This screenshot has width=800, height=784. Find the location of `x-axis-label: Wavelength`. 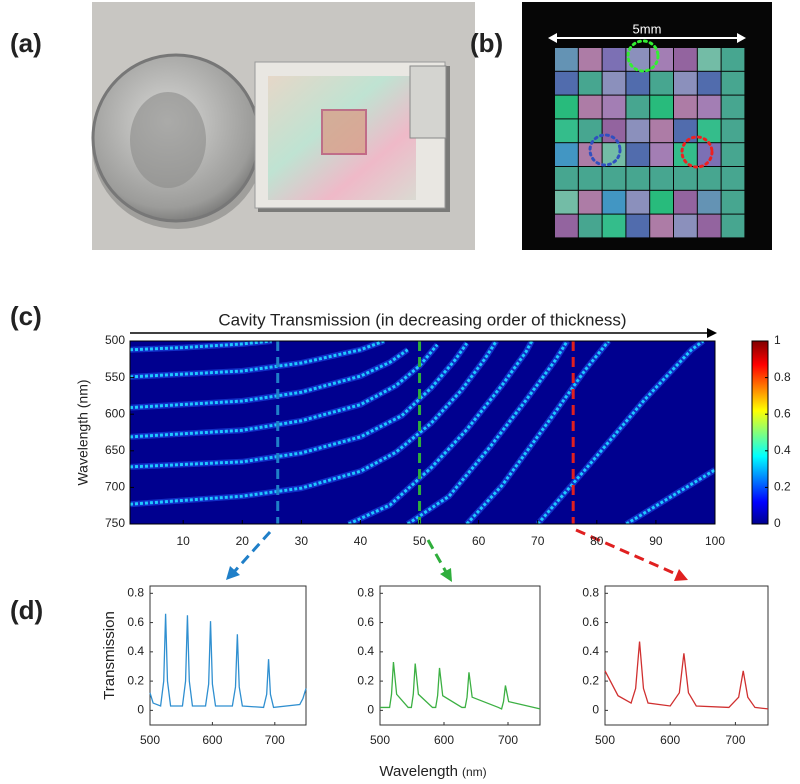

x-axis-label: Wavelength is located at coordinates (418, 771).